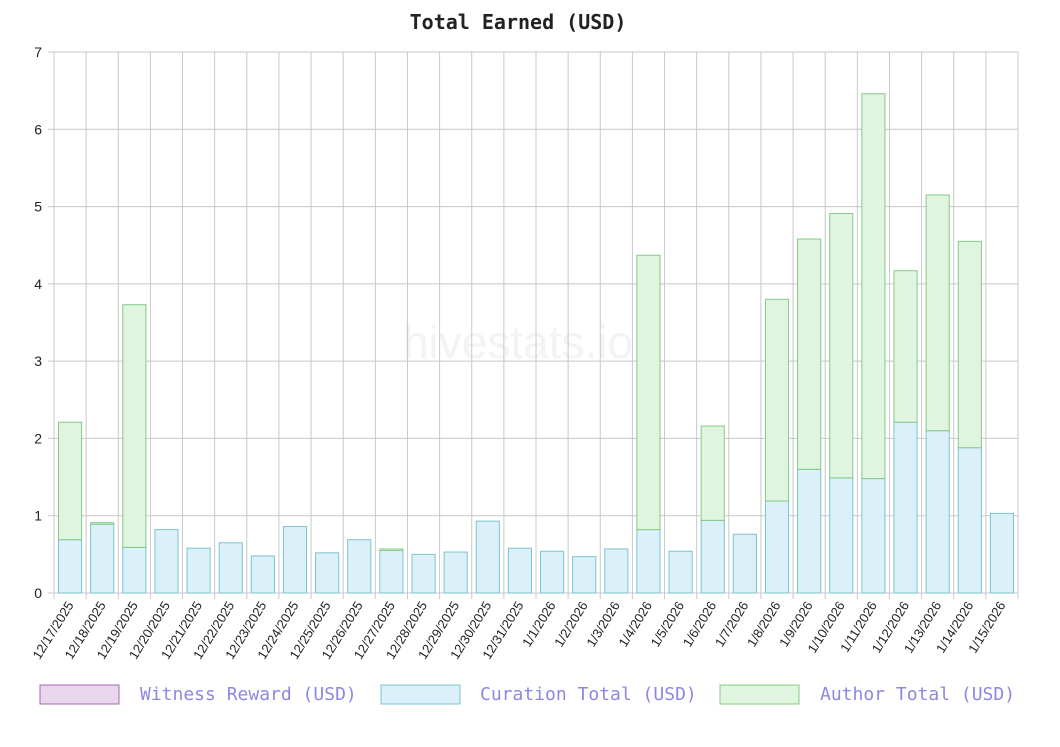 The width and height of the screenshot is (1060, 747). I want to click on y-tick-label: 5, so click(38, 207).